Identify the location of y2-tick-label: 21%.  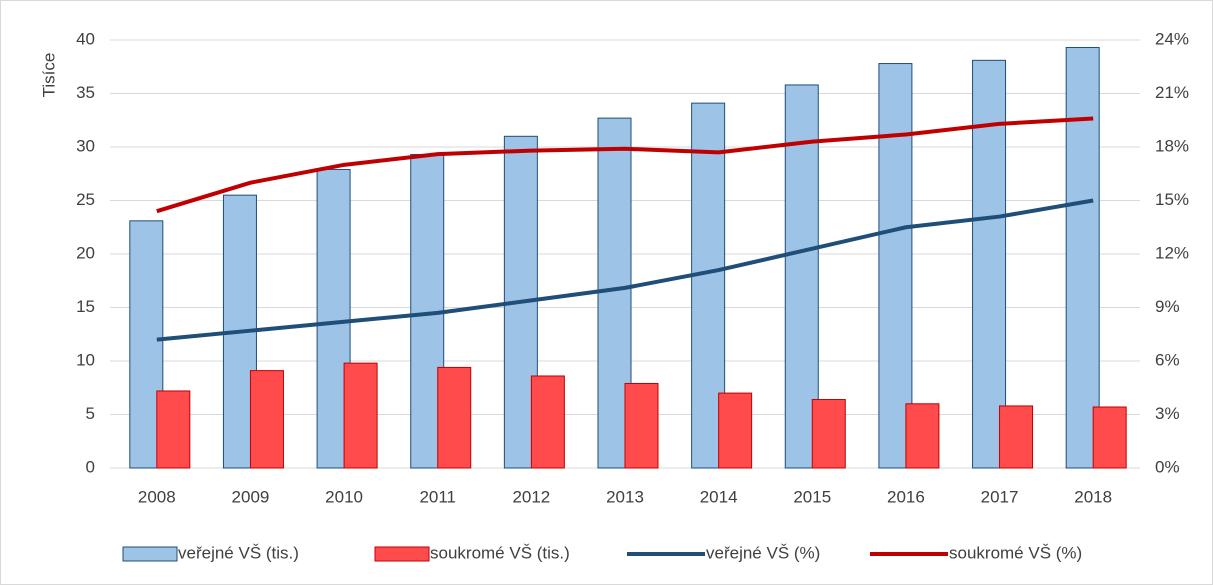
(1172, 92).